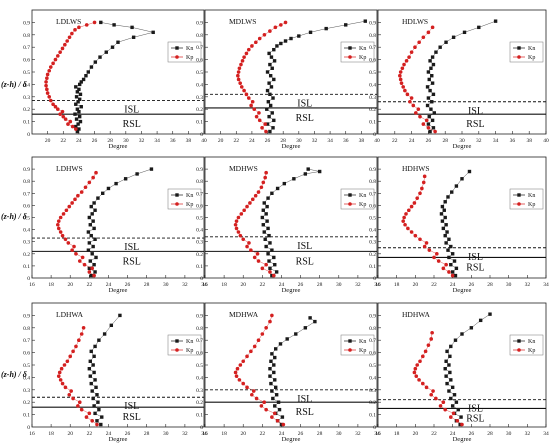  I want to click on legend-marker-kn, so click(177, 195).